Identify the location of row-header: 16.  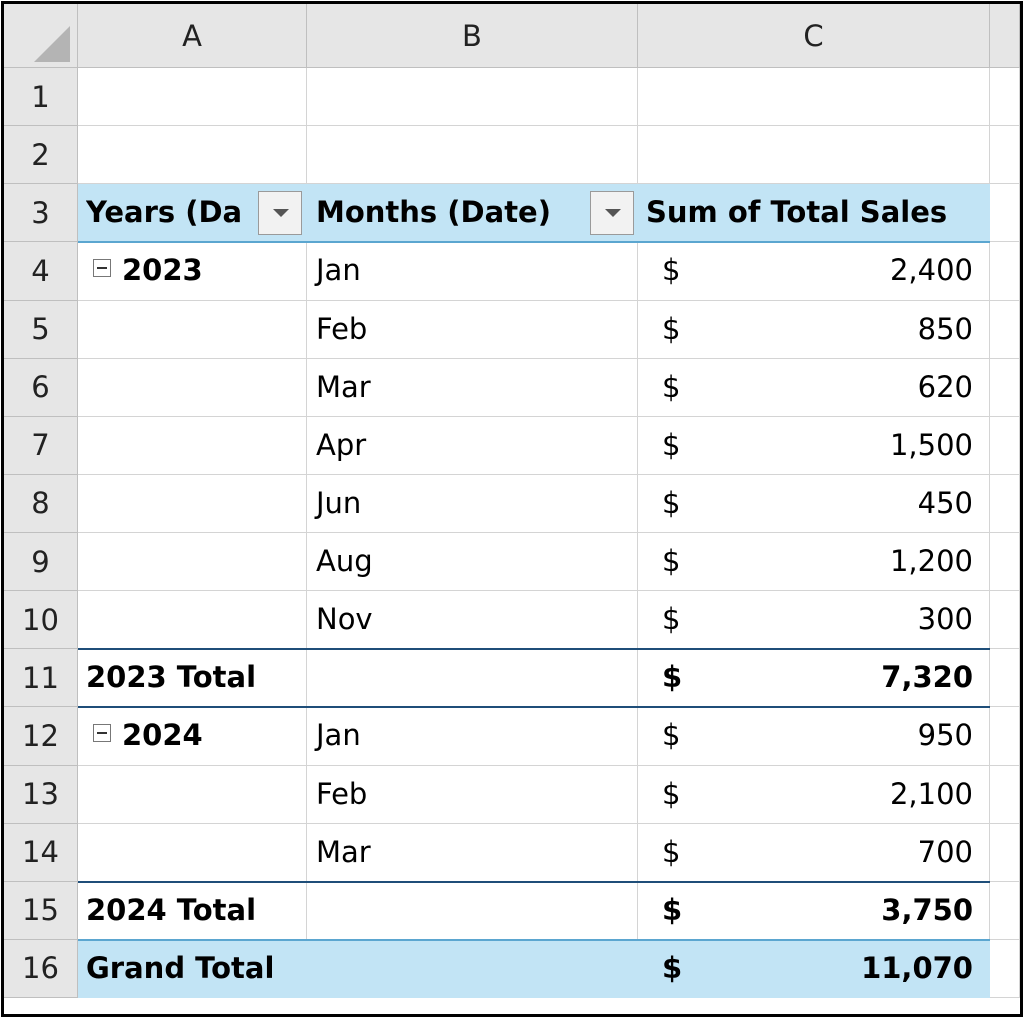
(41, 968).